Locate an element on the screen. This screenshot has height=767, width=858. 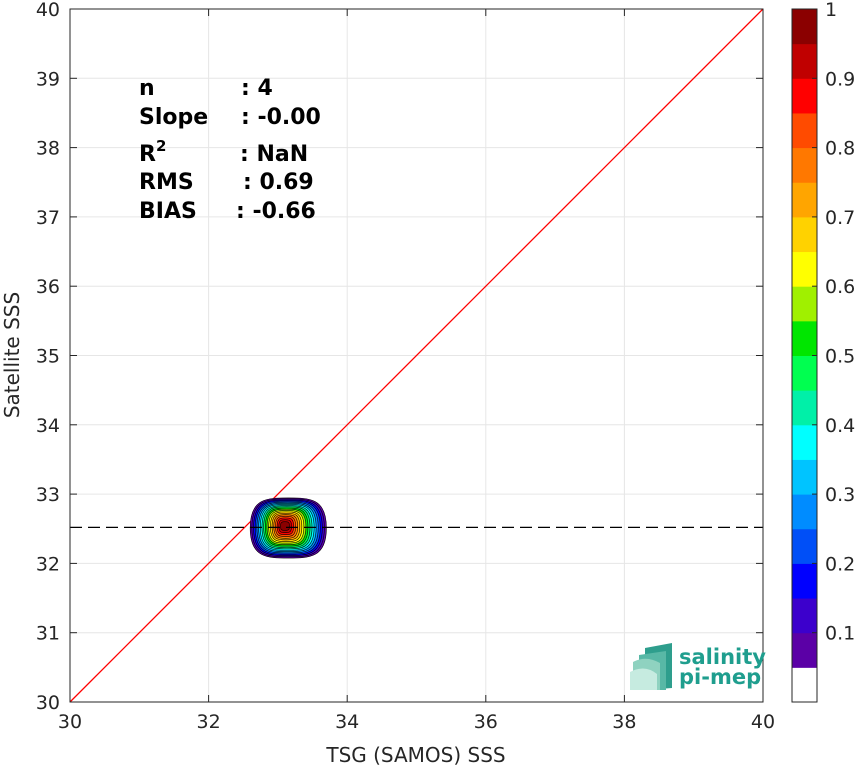
logo-text-salinity: salinity is located at coordinates (722, 657).